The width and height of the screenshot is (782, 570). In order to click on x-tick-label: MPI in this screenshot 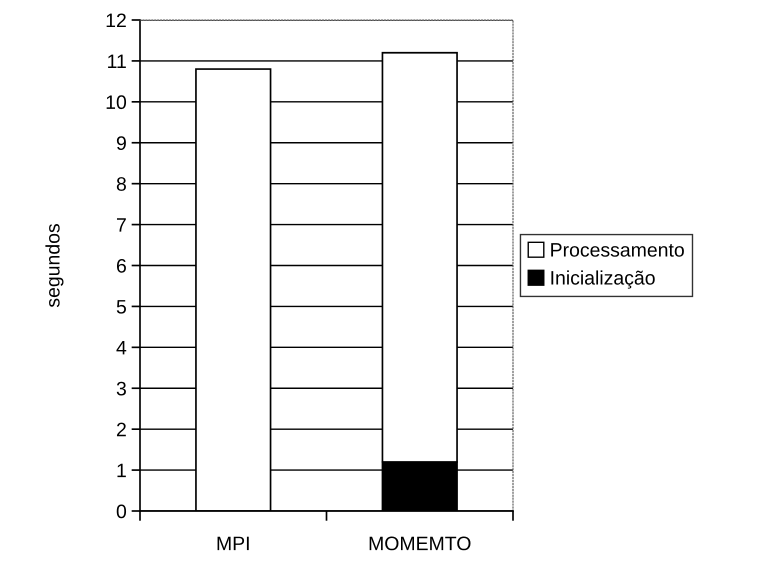, I will do `click(233, 543)`.